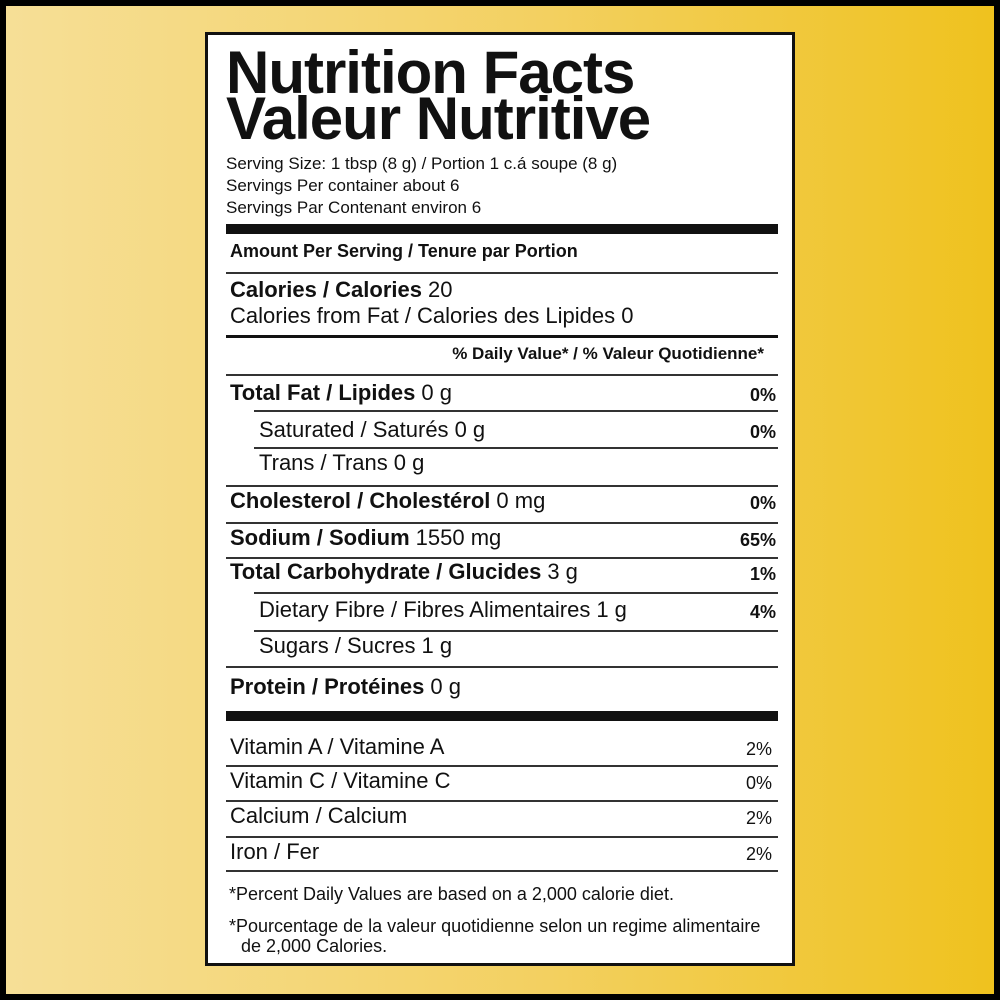  What do you see at coordinates (360, 500) in the screenshot?
I see `nutrient-label: Cholesterol / Cholestérol` at bounding box center [360, 500].